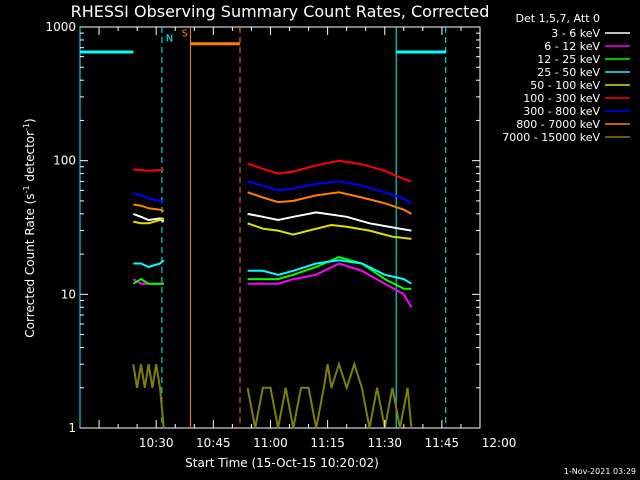 Image resolution: width=640 pixels, height=480 pixels. What do you see at coordinates (169, 38) in the screenshot?
I see `annotation-label: N` at bounding box center [169, 38].